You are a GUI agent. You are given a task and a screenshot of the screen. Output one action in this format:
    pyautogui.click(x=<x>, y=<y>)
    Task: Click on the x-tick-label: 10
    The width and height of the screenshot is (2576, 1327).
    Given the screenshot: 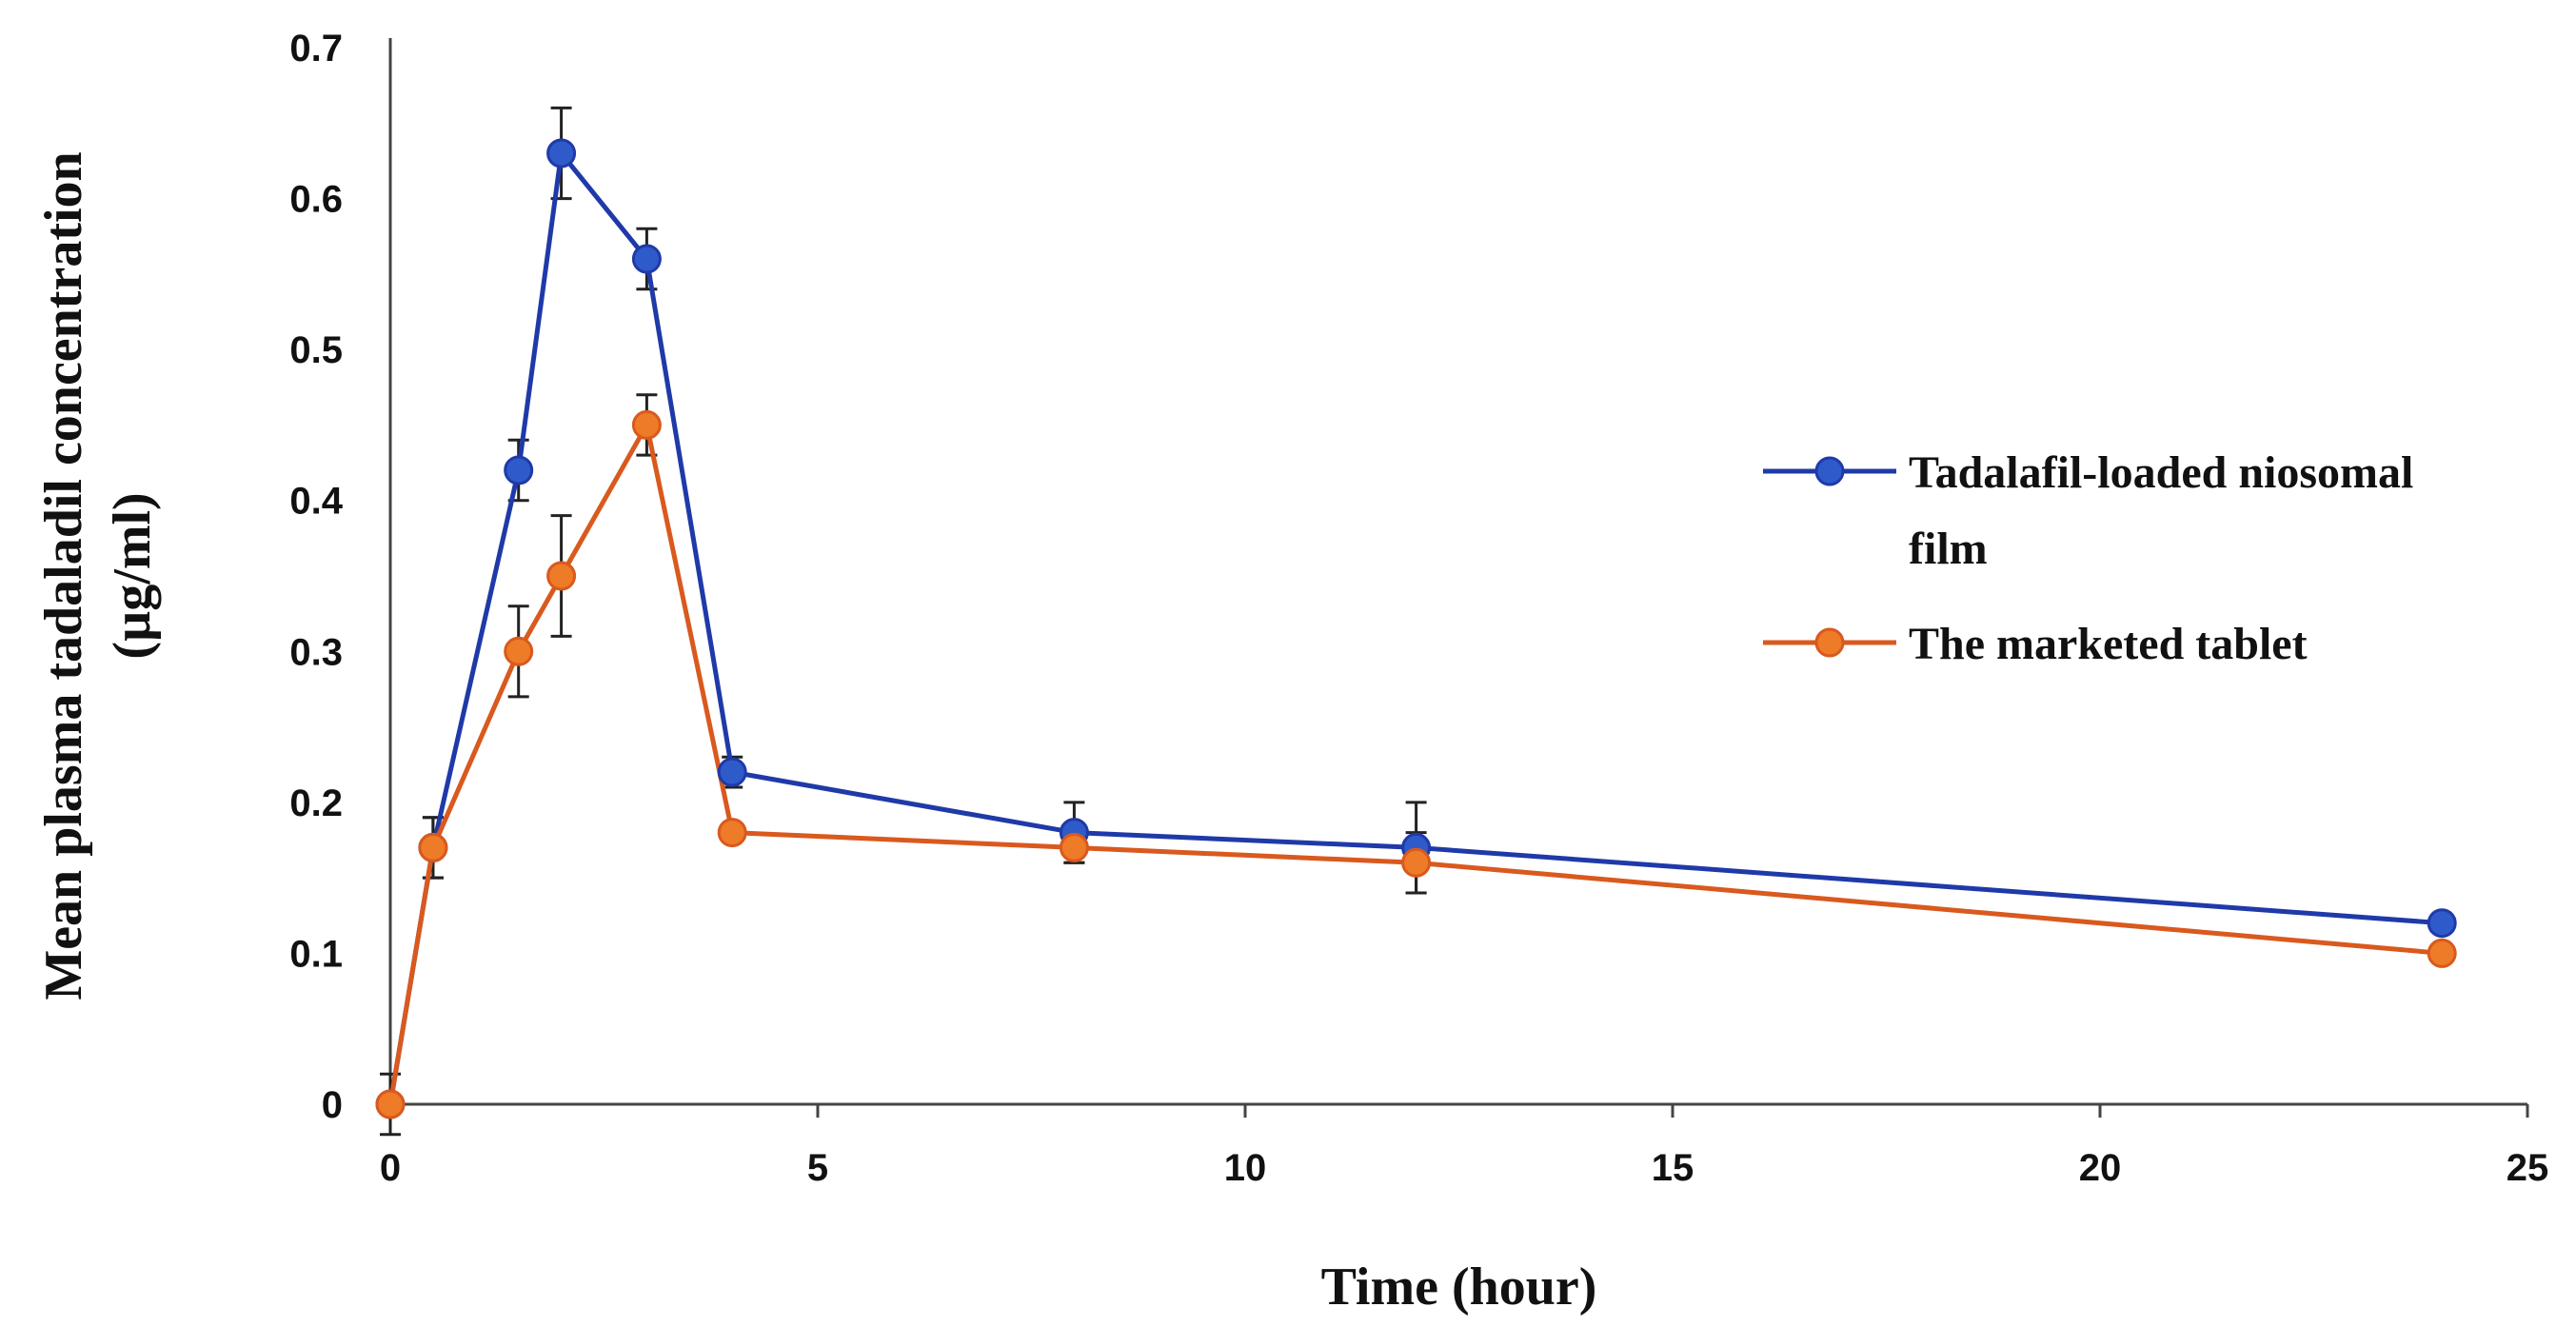 What is the action you would take?
    pyautogui.click(x=1245, y=1168)
    